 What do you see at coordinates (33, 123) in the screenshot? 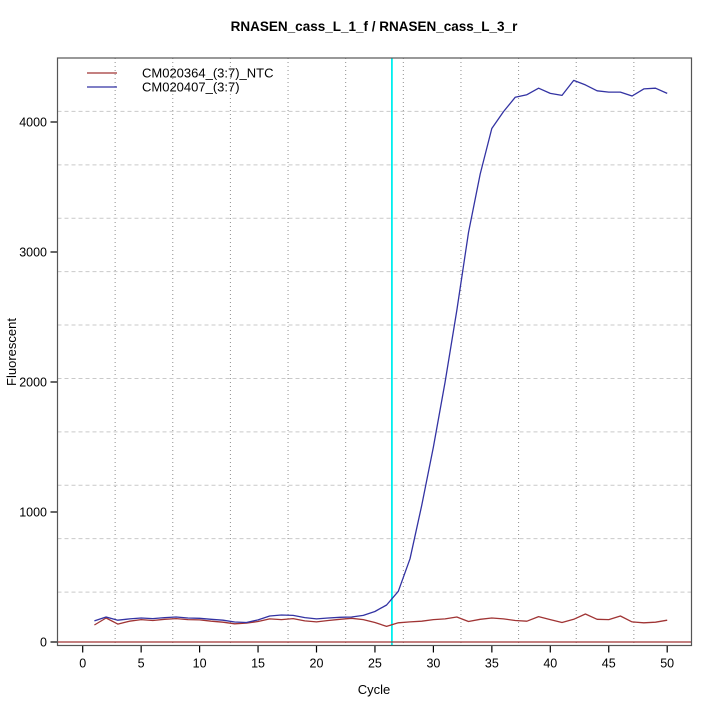
I see `y-tick-label: 4000` at bounding box center [33, 123].